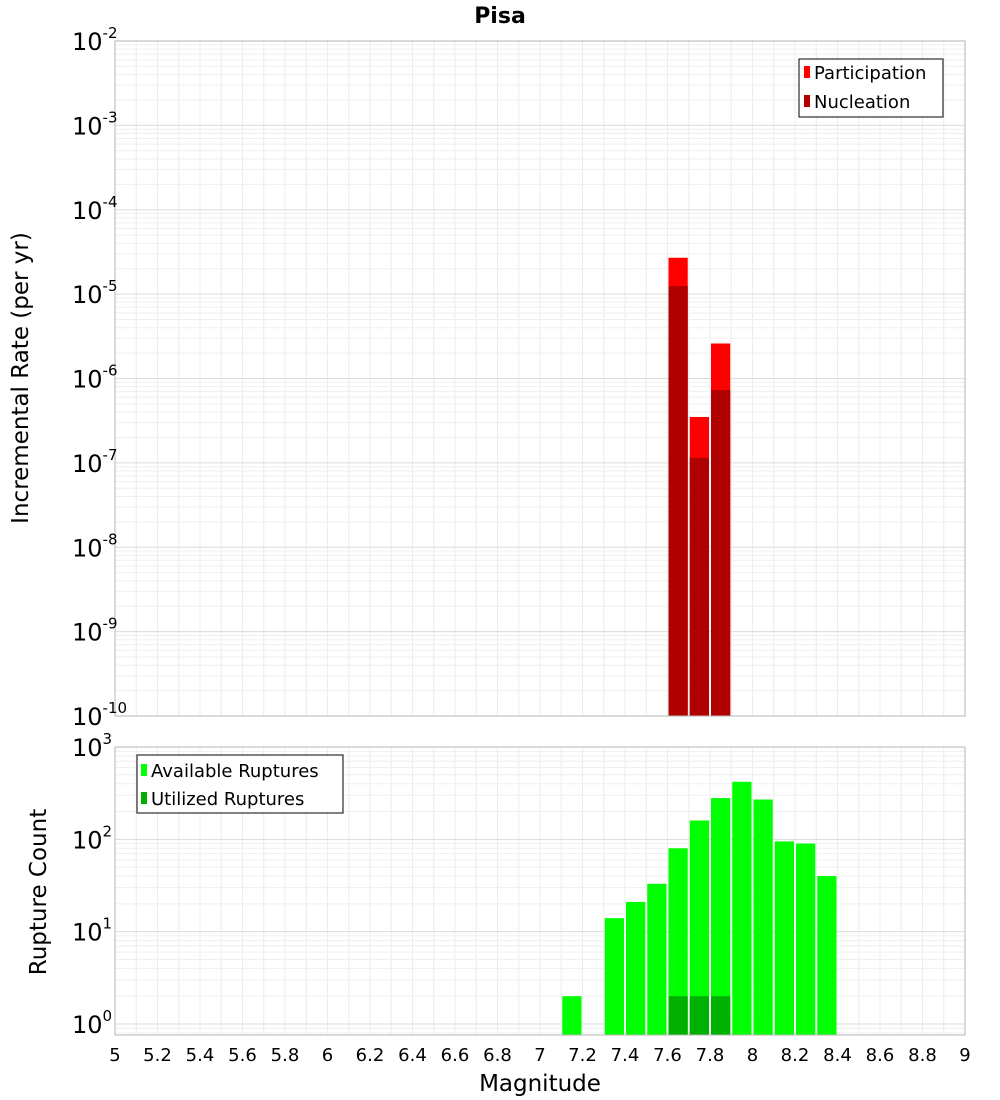 Image resolution: width=1000 pixels, height=1100 pixels. Describe the element at coordinates (327, 1055) in the screenshot. I see `x-tick-label: 6` at that location.